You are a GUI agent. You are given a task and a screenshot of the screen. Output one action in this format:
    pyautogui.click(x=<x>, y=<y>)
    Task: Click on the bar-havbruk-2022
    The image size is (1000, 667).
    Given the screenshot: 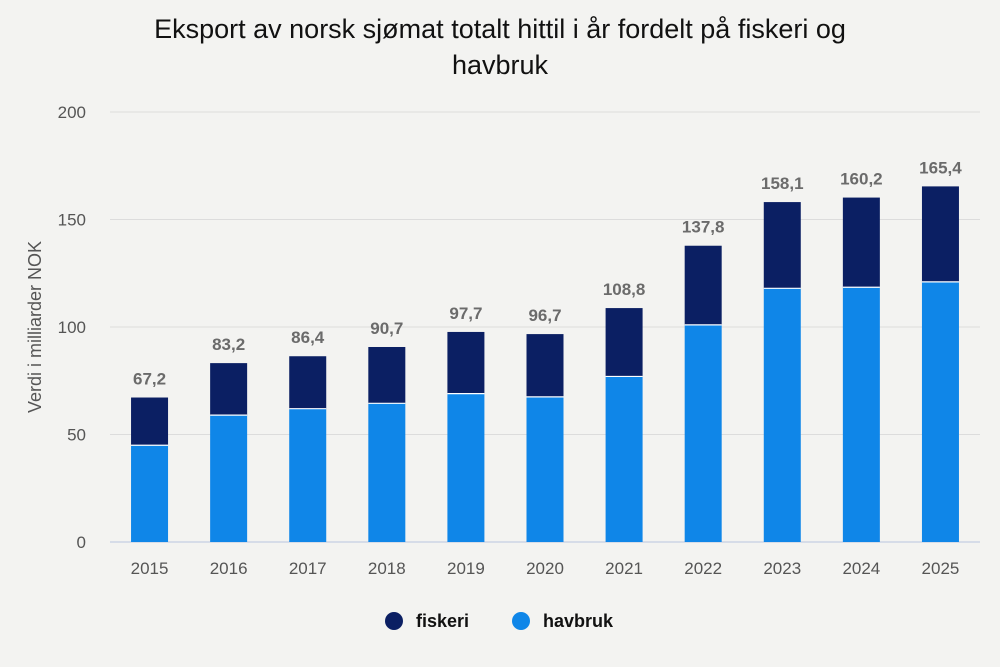 What is the action you would take?
    pyautogui.click(x=703, y=433)
    